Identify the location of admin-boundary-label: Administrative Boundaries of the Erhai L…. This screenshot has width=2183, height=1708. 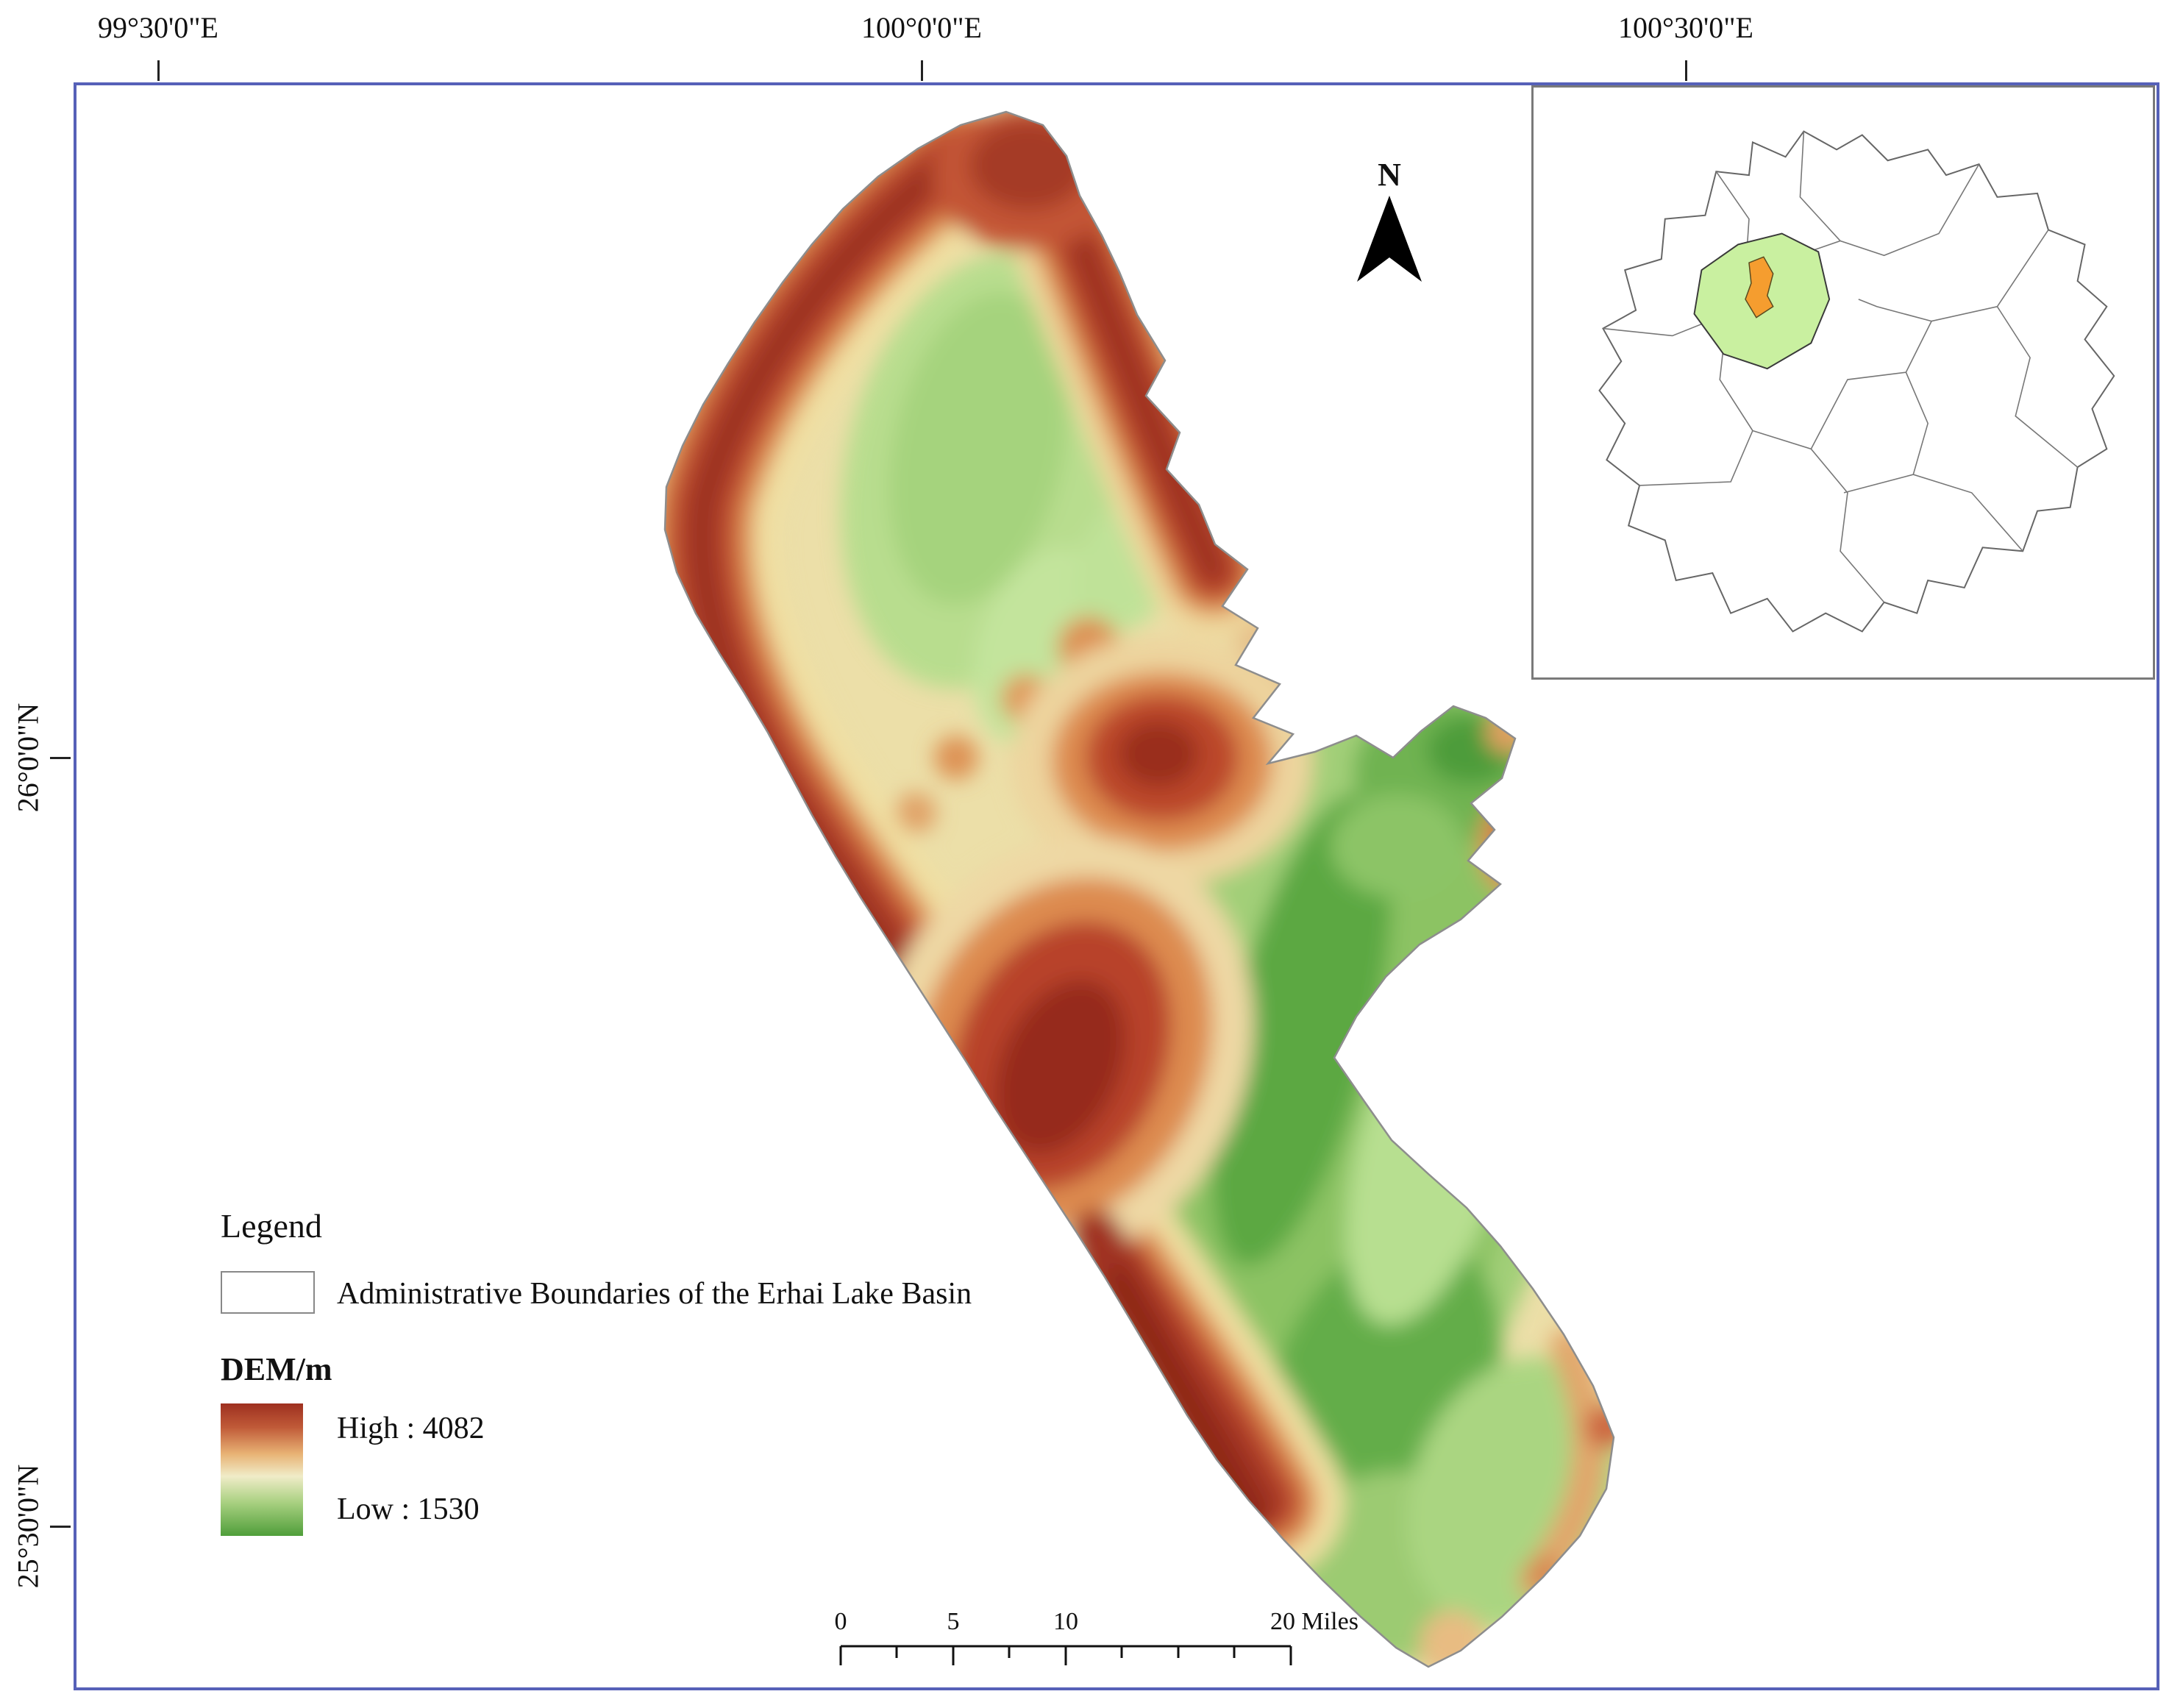
(655, 1294).